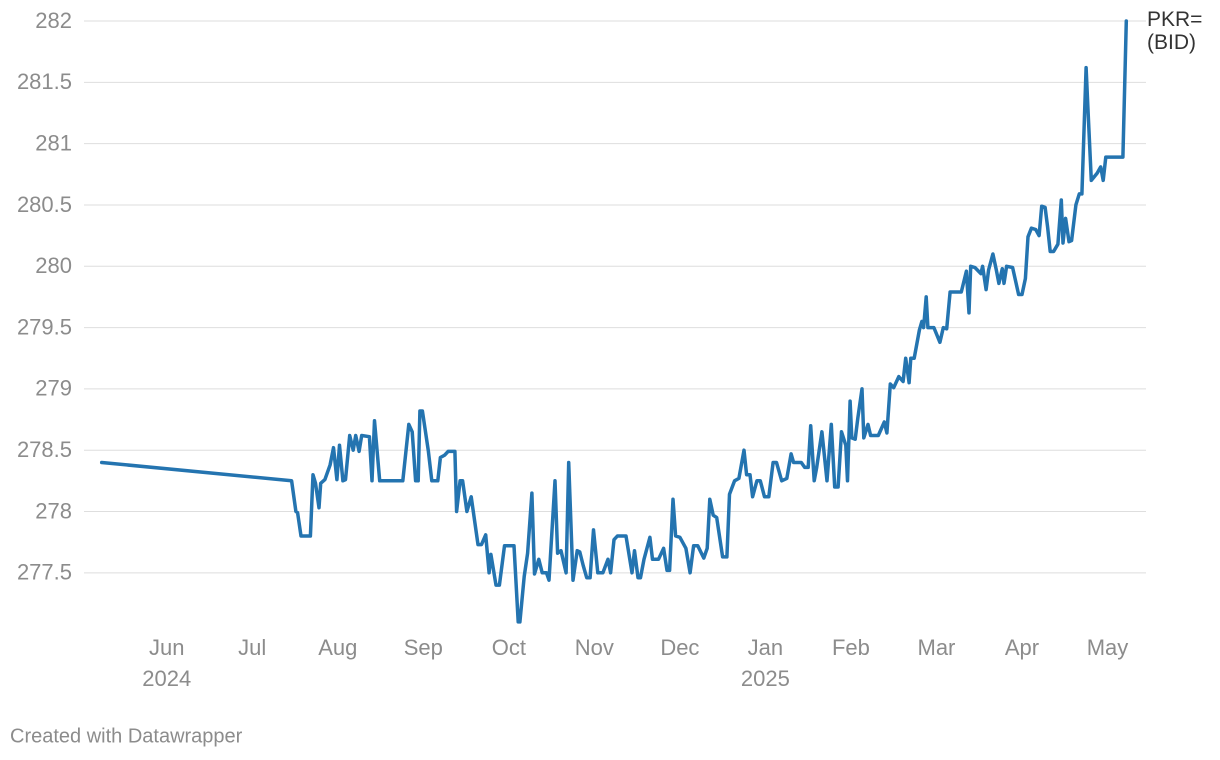  Describe the element at coordinates (509, 647) in the screenshot. I see `x-tick-label: Oct` at that location.